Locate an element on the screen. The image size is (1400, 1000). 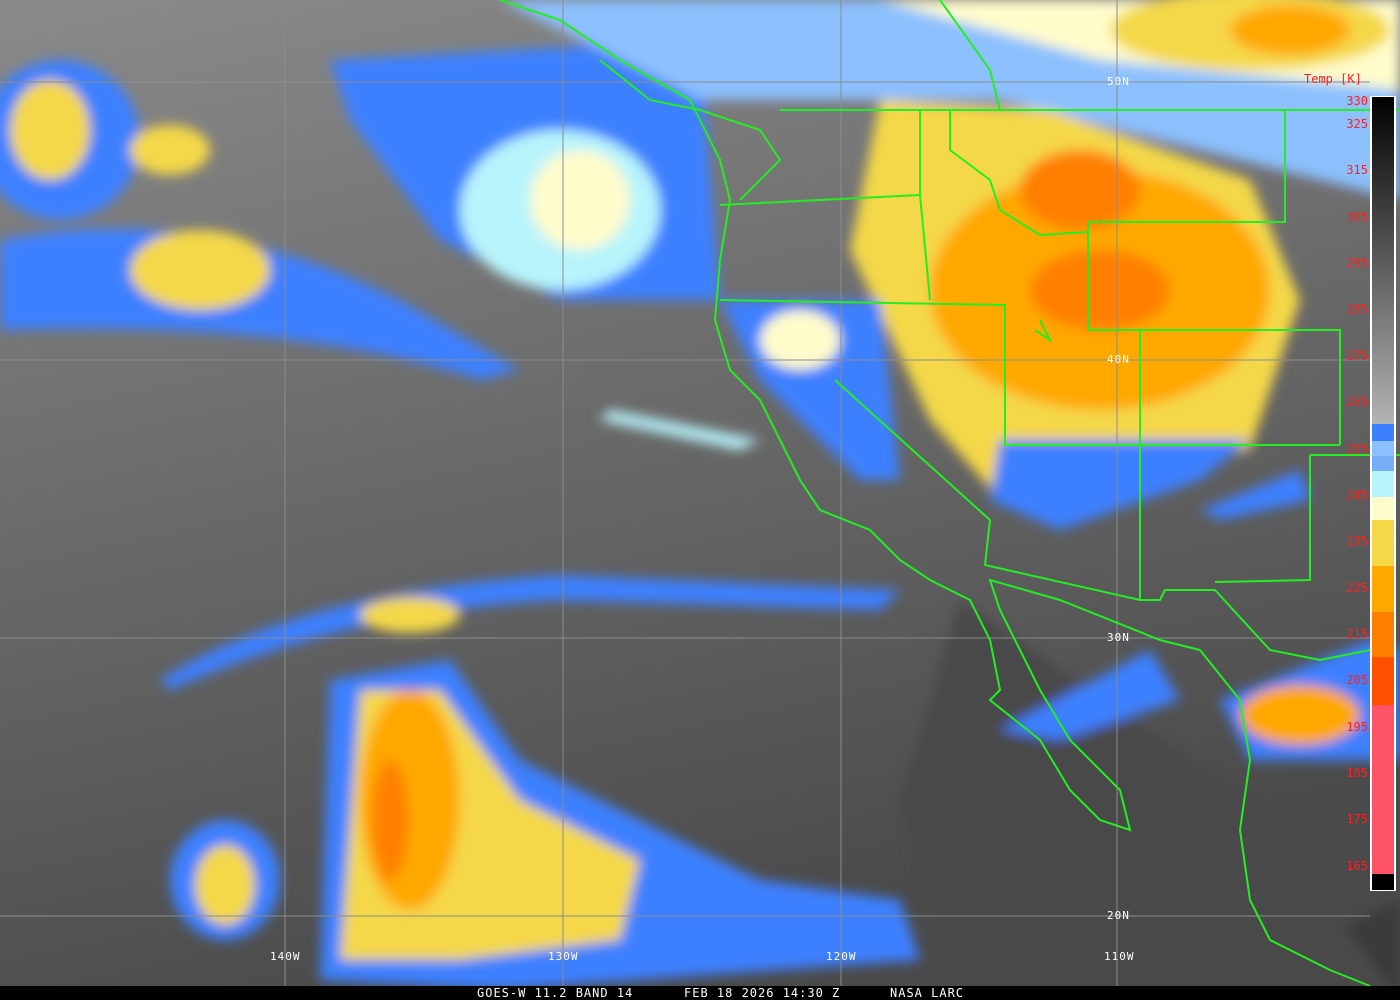
lon-label-130w: 130W is located at coordinates (563, 956).